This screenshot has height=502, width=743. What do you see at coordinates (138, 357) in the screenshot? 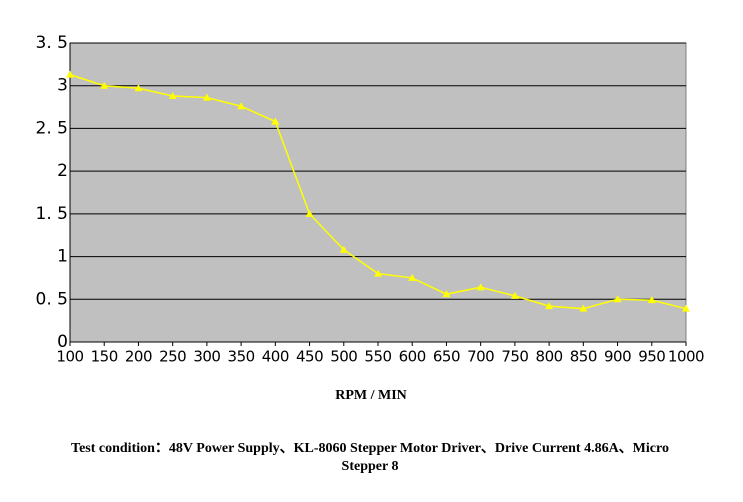
I see `x-tick-label: 200` at bounding box center [138, 357].